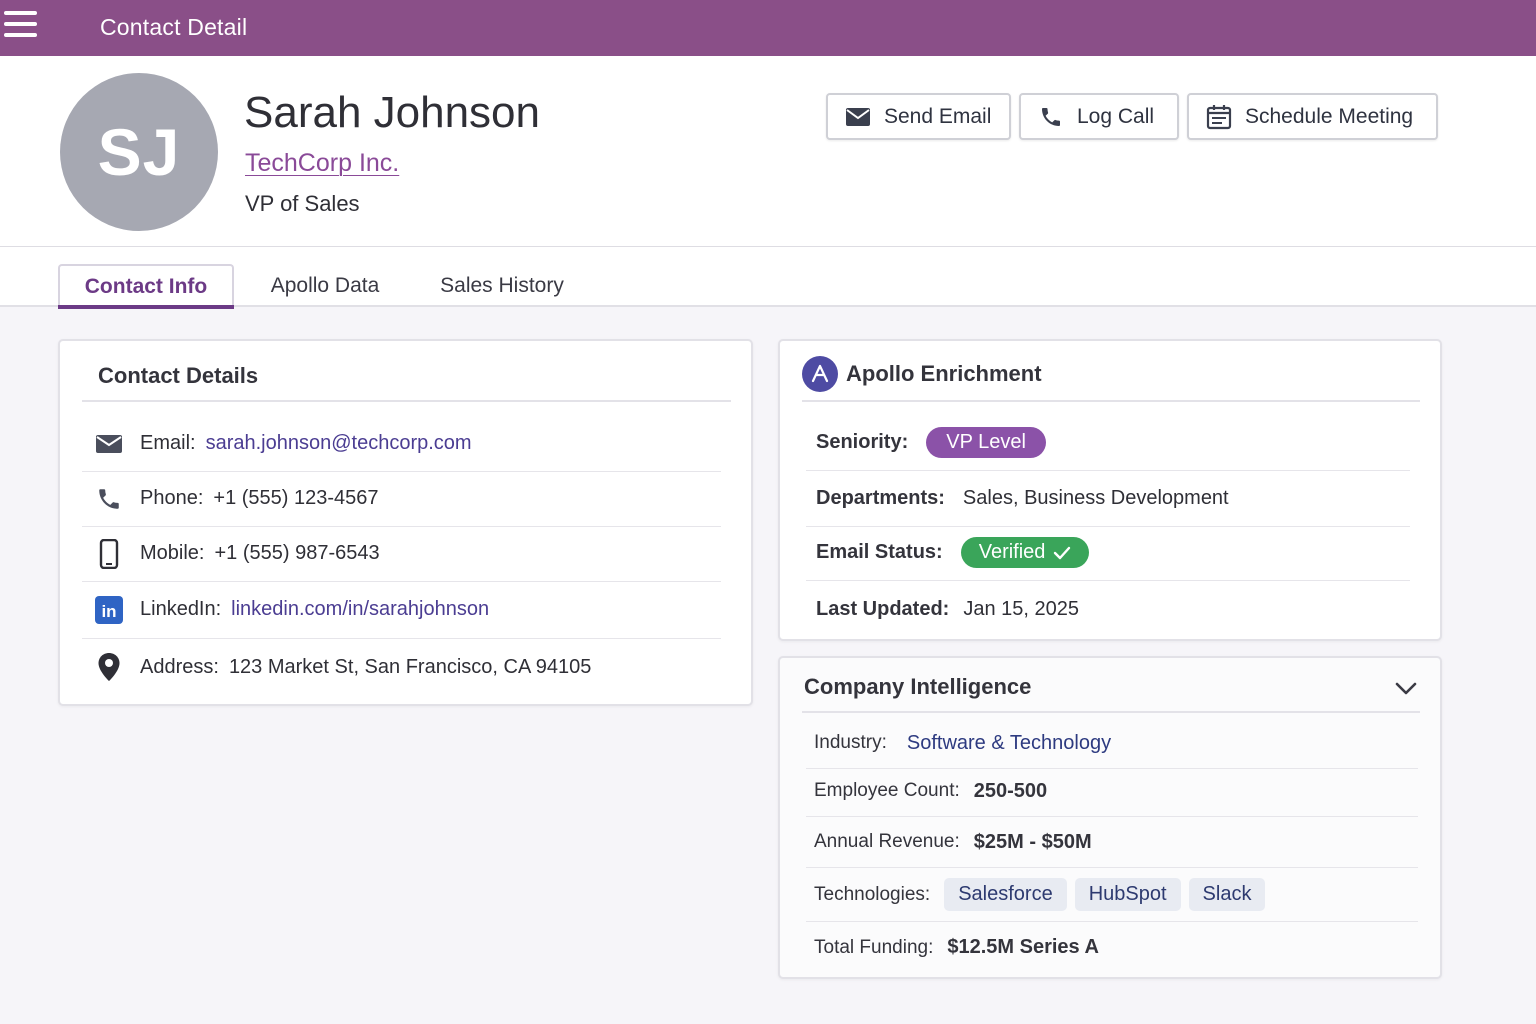 The image size is (1536, 1024). I want to click on send-email-button: Send Email, so click(918, 116).